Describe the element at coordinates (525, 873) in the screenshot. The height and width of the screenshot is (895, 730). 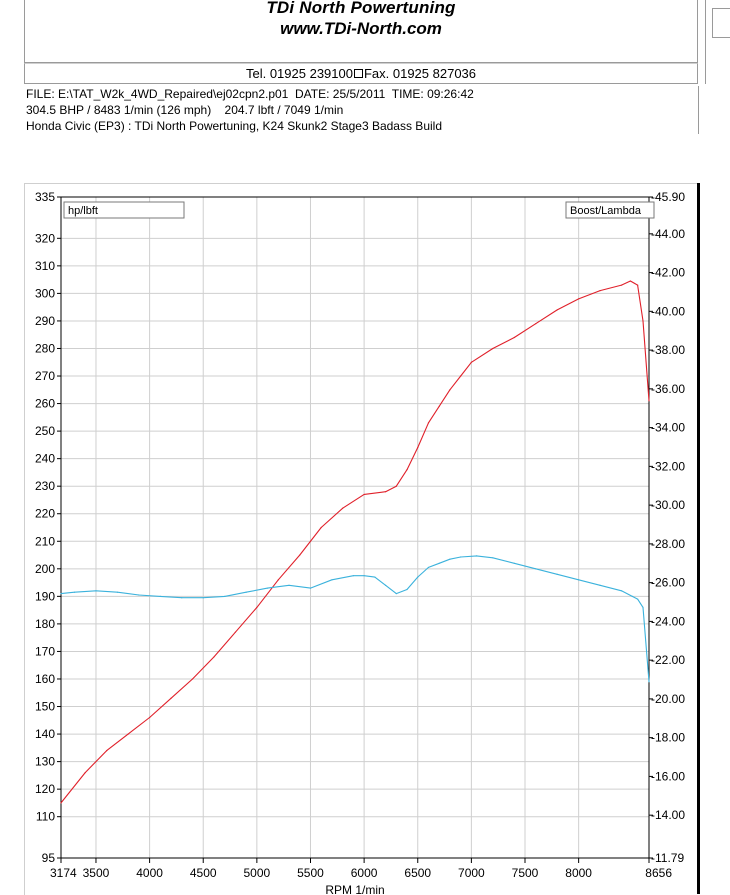
I see `x-tick-label: 7500` at that location.